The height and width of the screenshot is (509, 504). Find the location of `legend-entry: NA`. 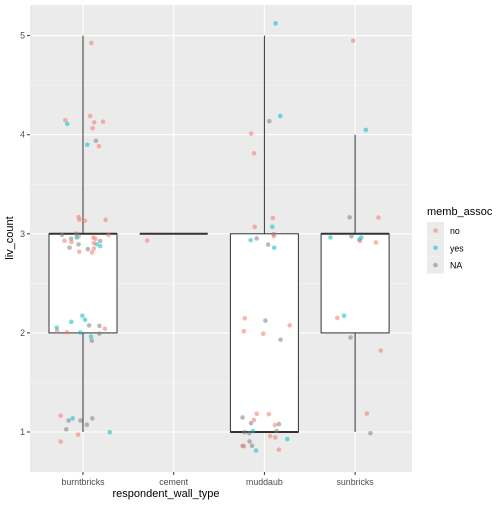

legend-entry: NA is located at coordinates (444, 265).